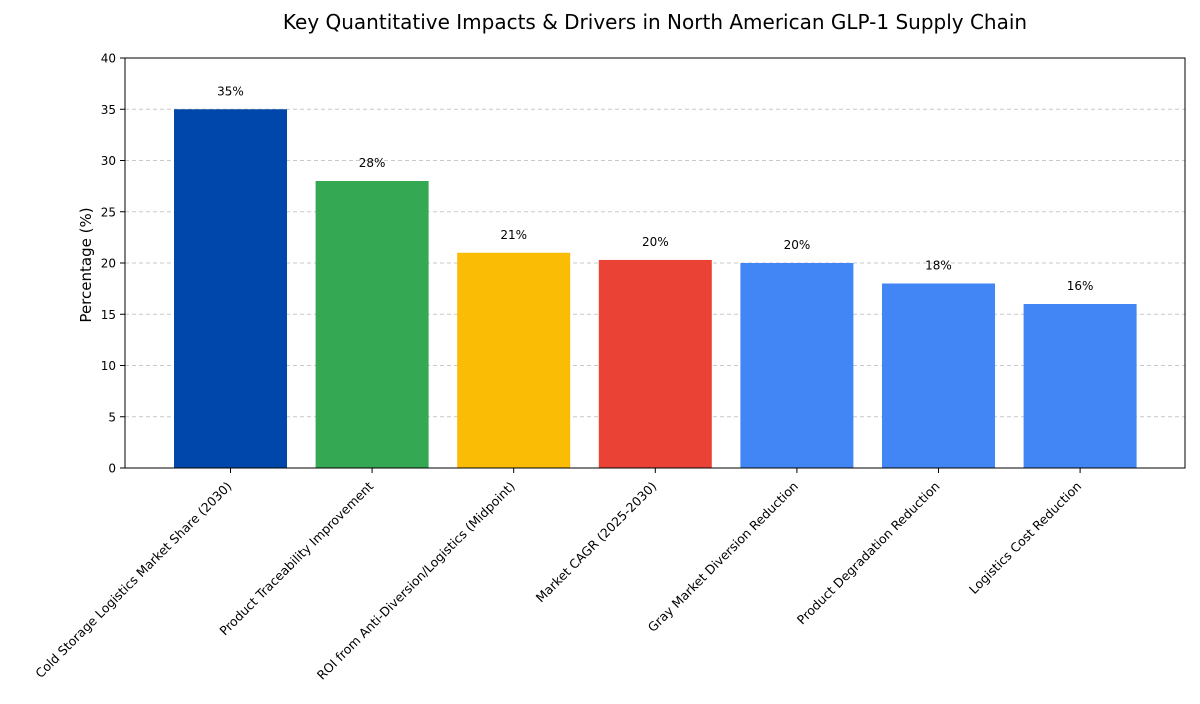 The height and width of the screenshot is (704, 1200). What do you see at coordinates (513, 235) in the screenshot?
I see `data-label: 21%` at bounding box center [513, 235].